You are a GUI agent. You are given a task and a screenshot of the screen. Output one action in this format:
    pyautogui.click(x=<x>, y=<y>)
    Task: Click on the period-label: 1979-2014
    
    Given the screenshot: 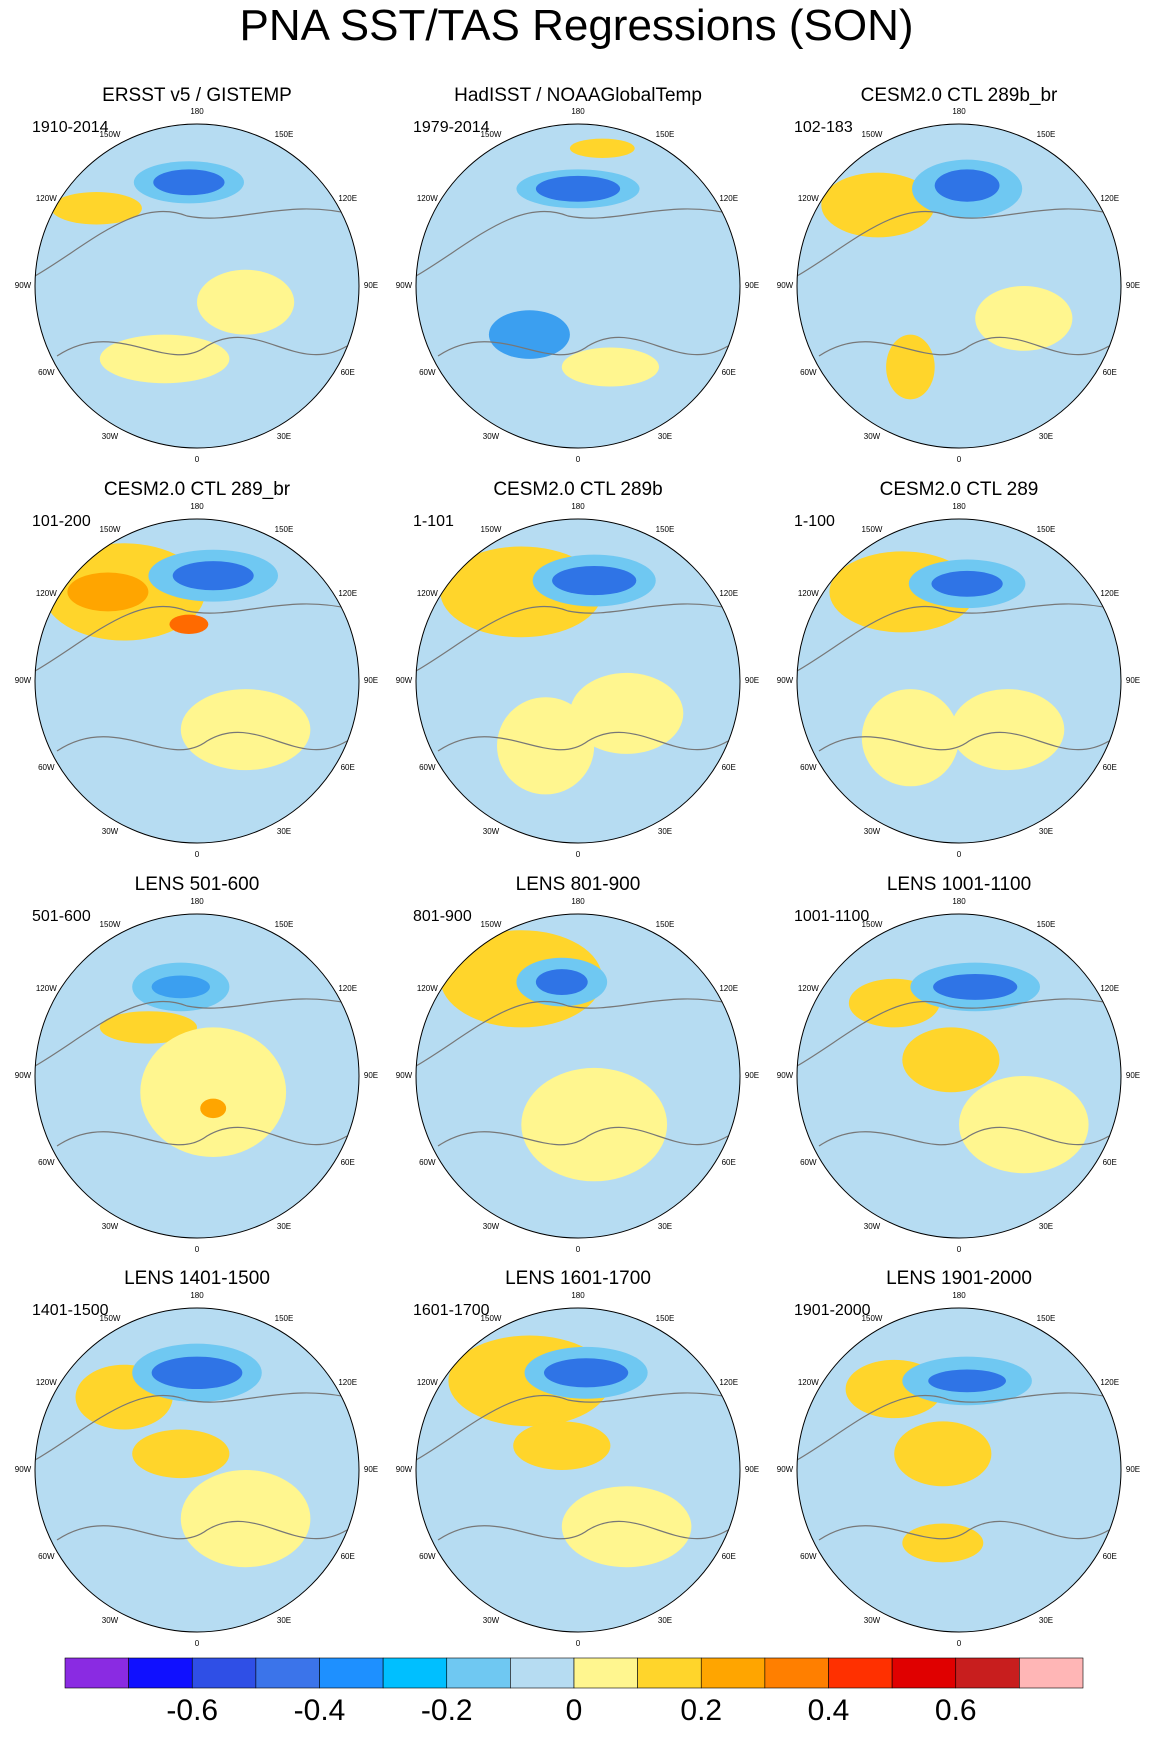 What is the action you would take?
    pyautogui.click(x=451, y=127)
    